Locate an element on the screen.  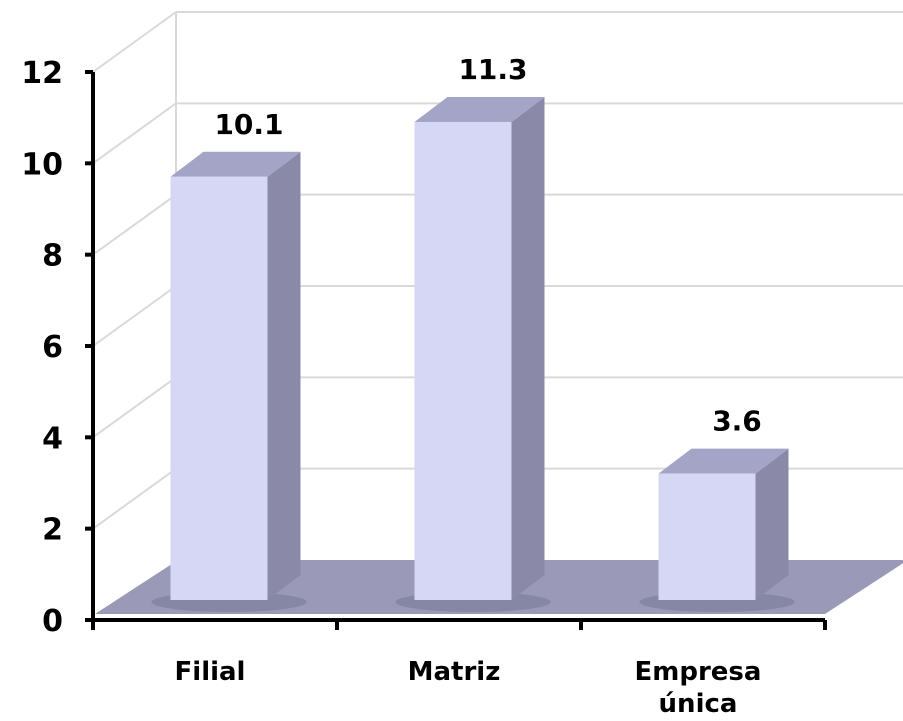
data-label: 11.3 is located at coordinates (492, 69).